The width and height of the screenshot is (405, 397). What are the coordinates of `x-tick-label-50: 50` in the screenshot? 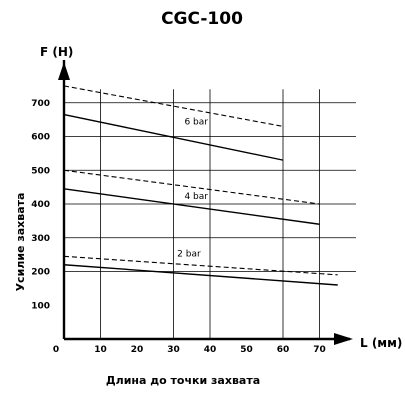 It's located at (246, 350).